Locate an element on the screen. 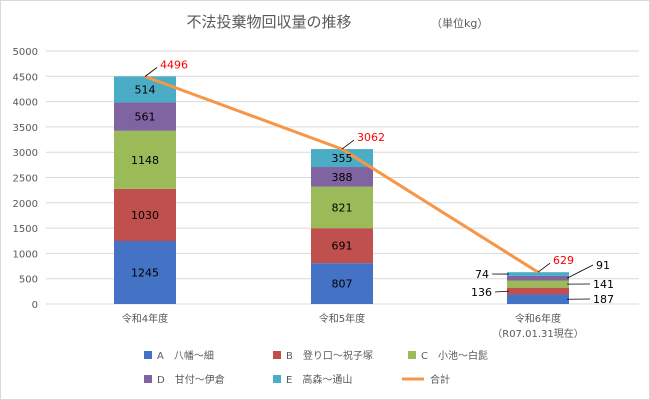 This screenshot has width=650, height=400. bar-value-label: 807 is located at coordinates (342, 284).